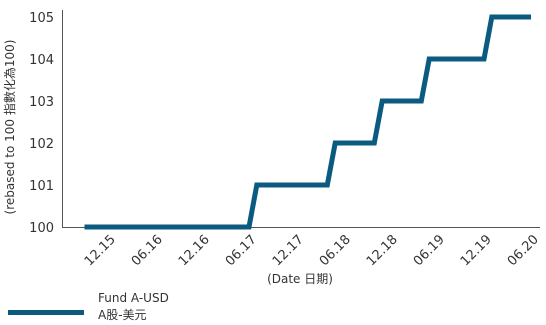  Describe the element at coordinates (476, 250) in the screenshot. I see `x-tick-label: 12.19` at that location.